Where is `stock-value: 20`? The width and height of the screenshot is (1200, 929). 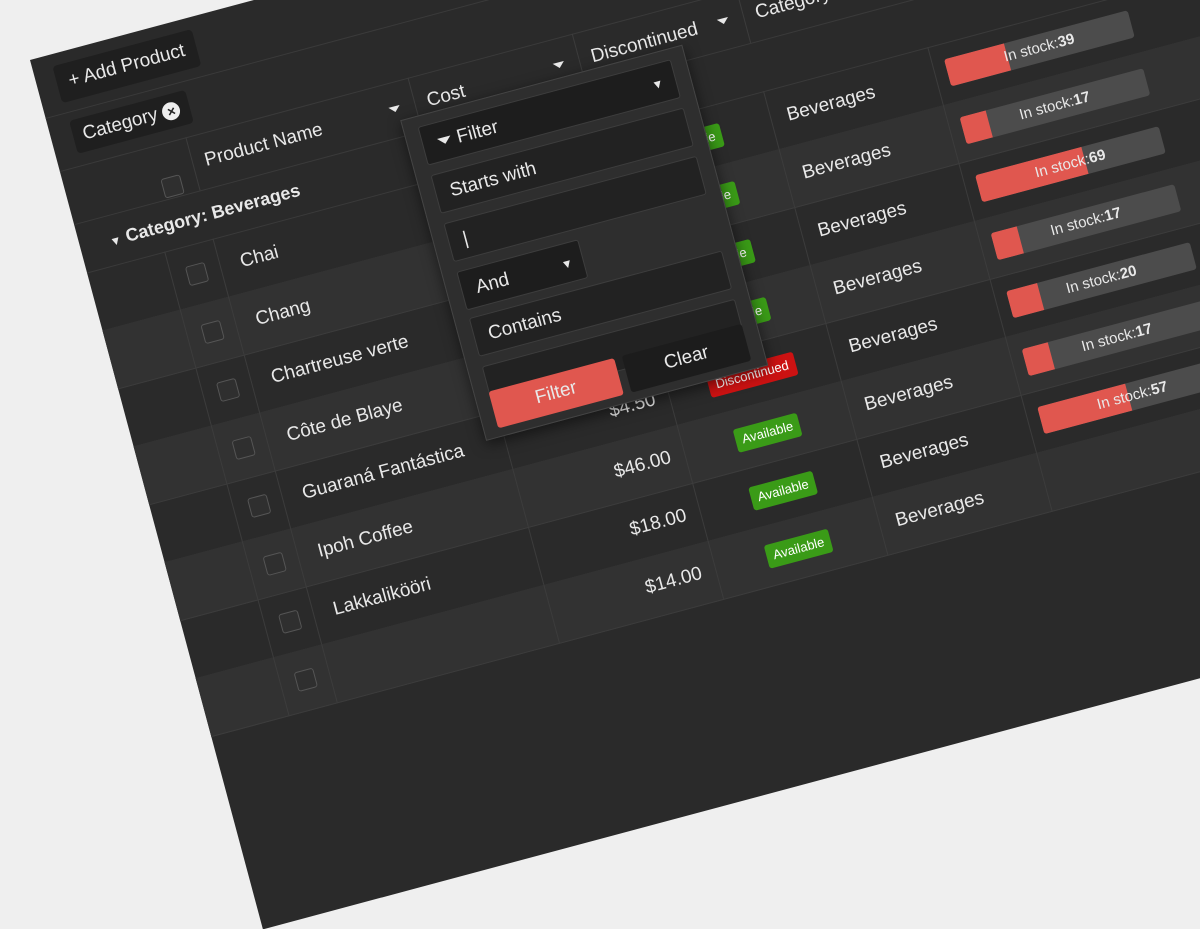
stock-value: 20 is located at coordinates (1128, 272).